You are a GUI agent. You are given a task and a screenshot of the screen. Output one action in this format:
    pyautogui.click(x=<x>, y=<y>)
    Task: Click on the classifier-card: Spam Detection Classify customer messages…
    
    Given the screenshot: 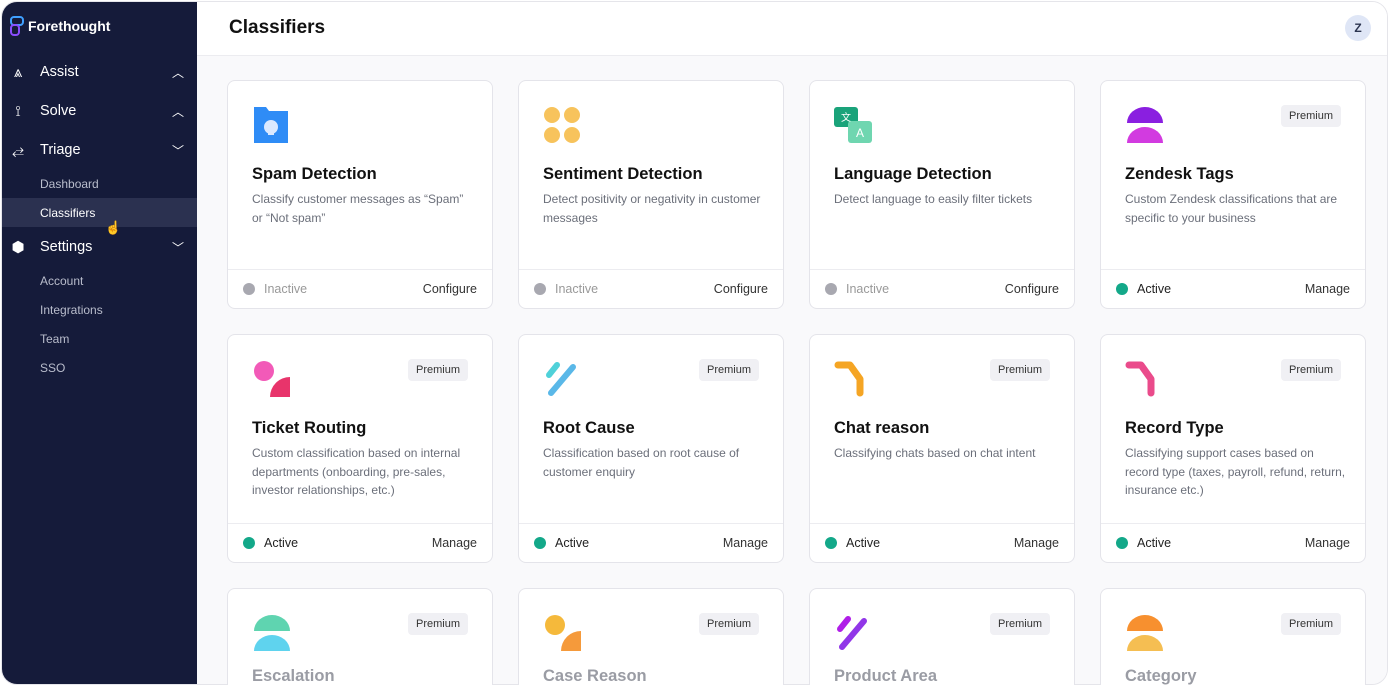 What is the action you would take?
    pyautogui.click(x=360, y=194)
    